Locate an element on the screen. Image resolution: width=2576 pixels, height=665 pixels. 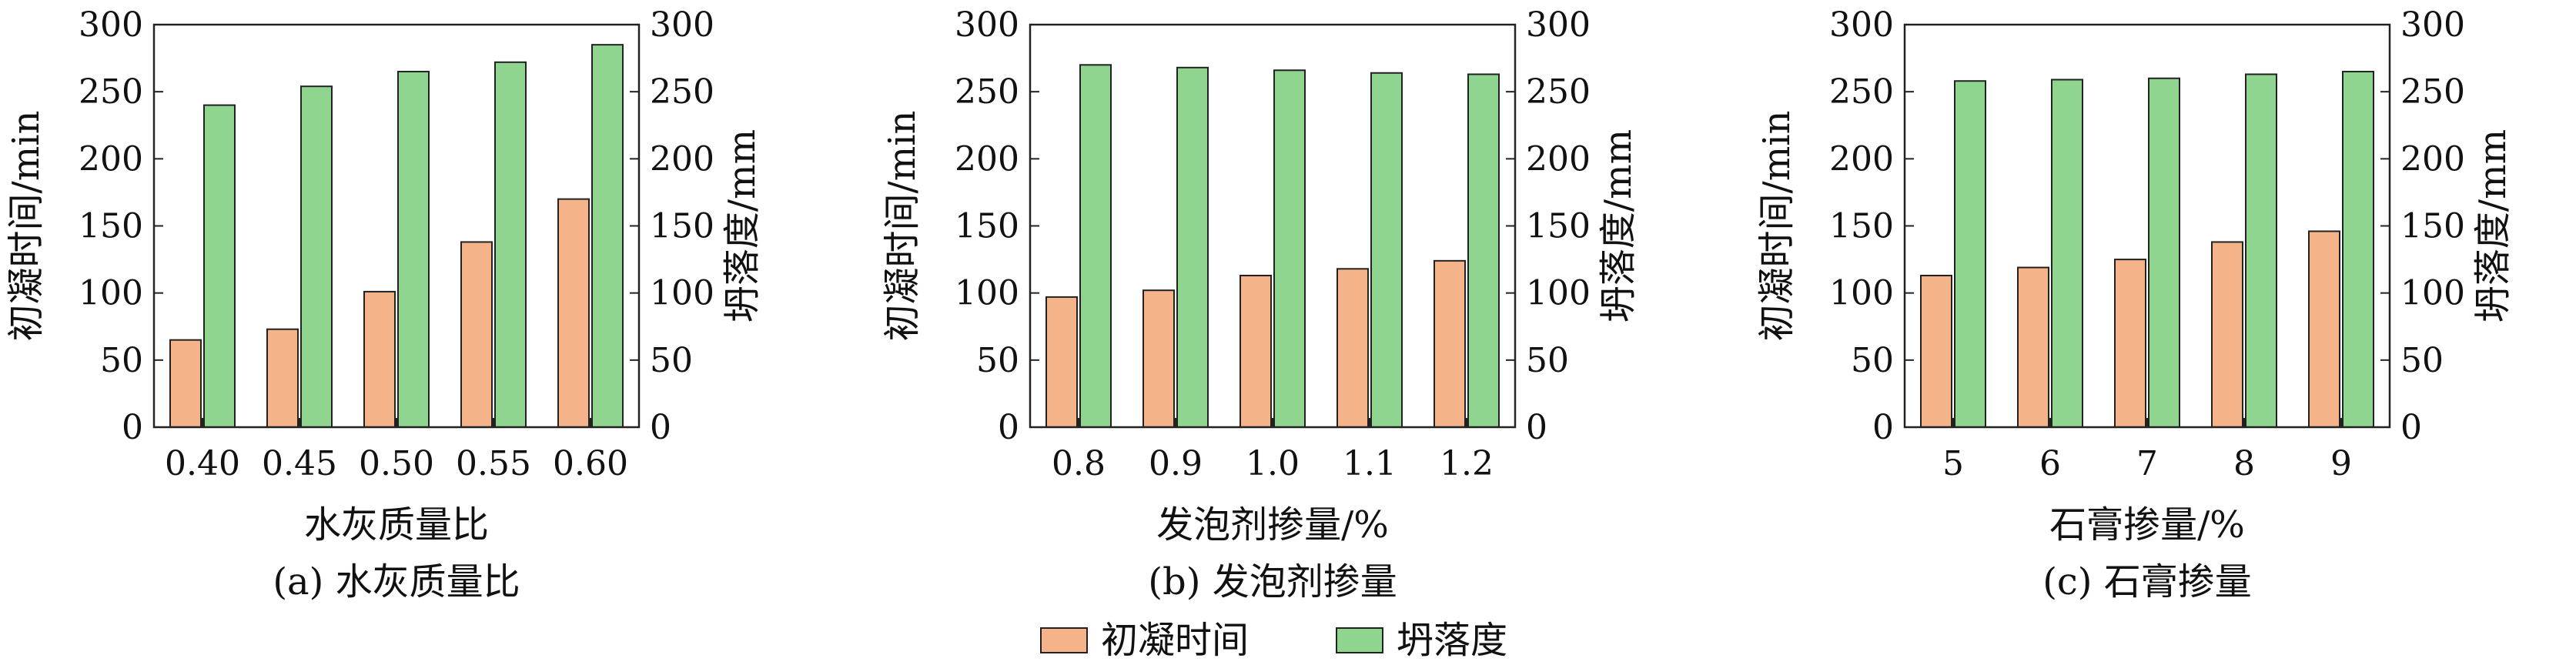
x-tick-label: 1.2 is located at coordinates (1467, 463).